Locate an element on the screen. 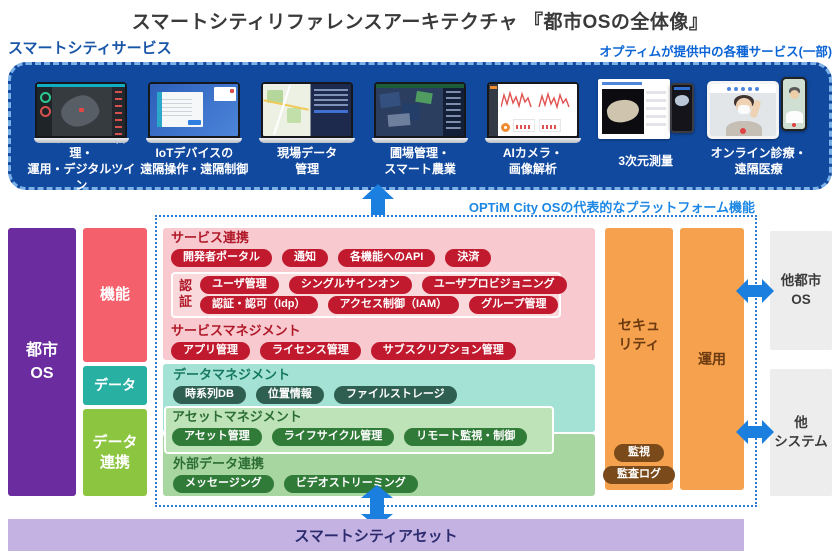 The height and width of the screenshot is (557, 840). security-title: セキュ リティ is located at coordinates (639, 334).